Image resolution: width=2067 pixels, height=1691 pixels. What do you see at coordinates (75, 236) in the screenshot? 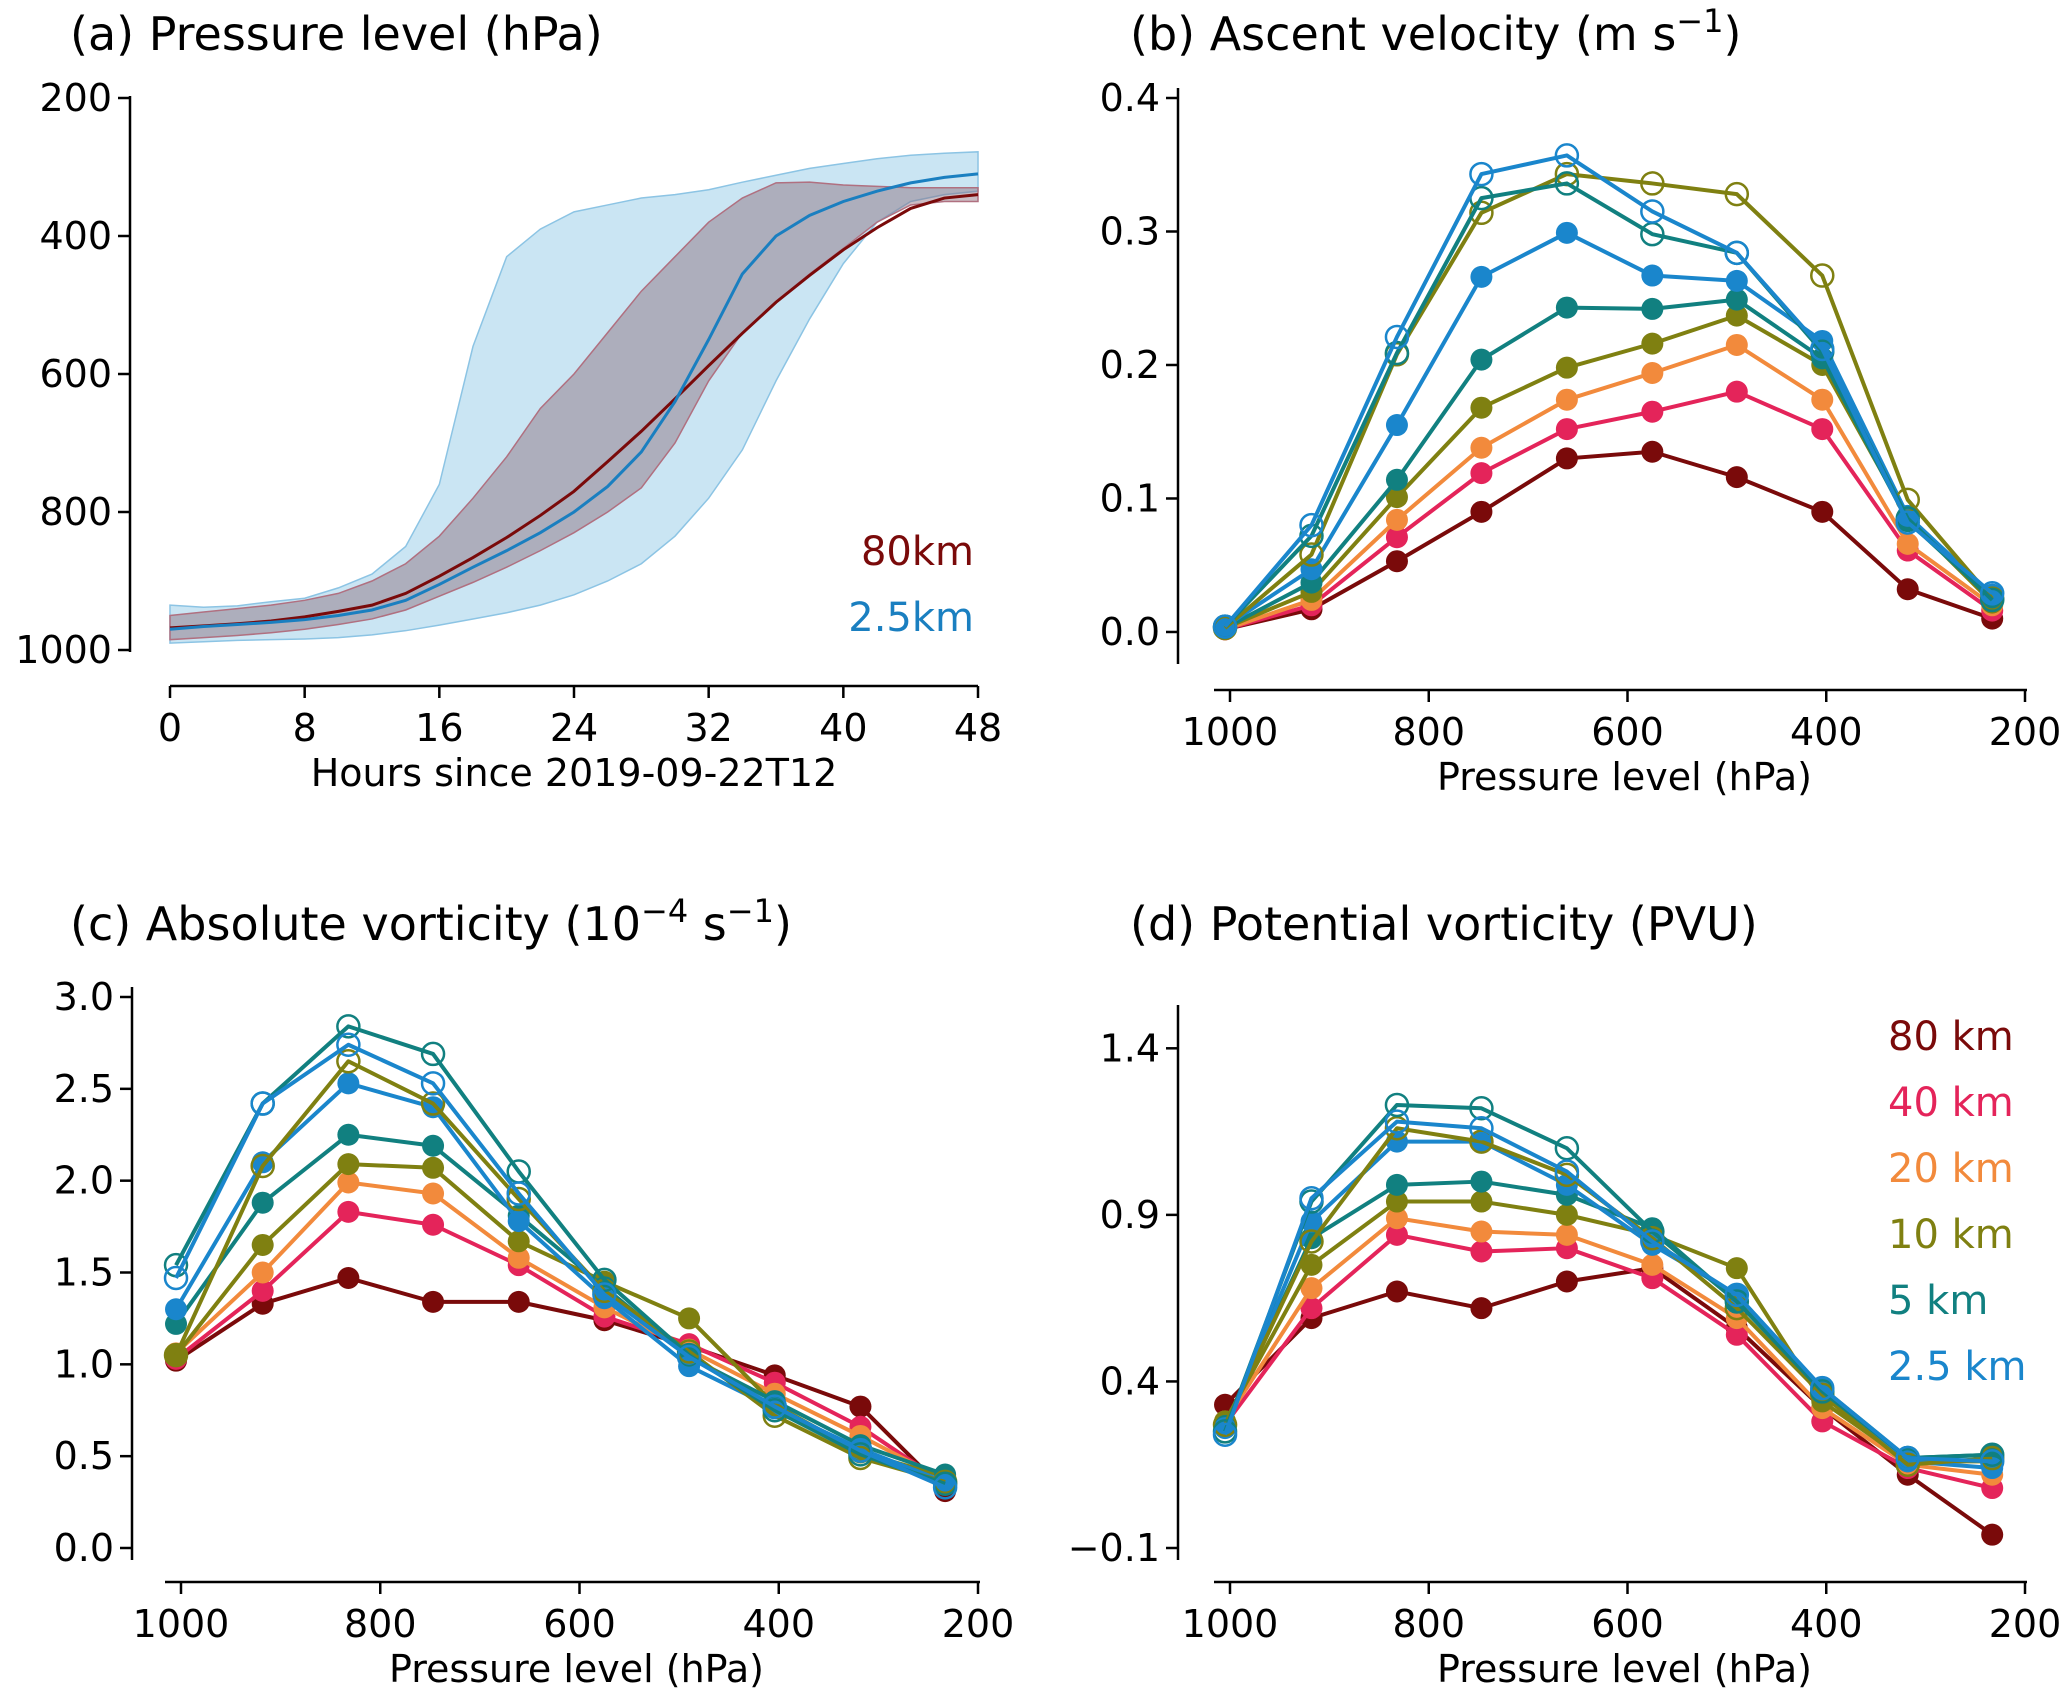
I see `y-tick-label: 400` at bounding box center [75, 236].